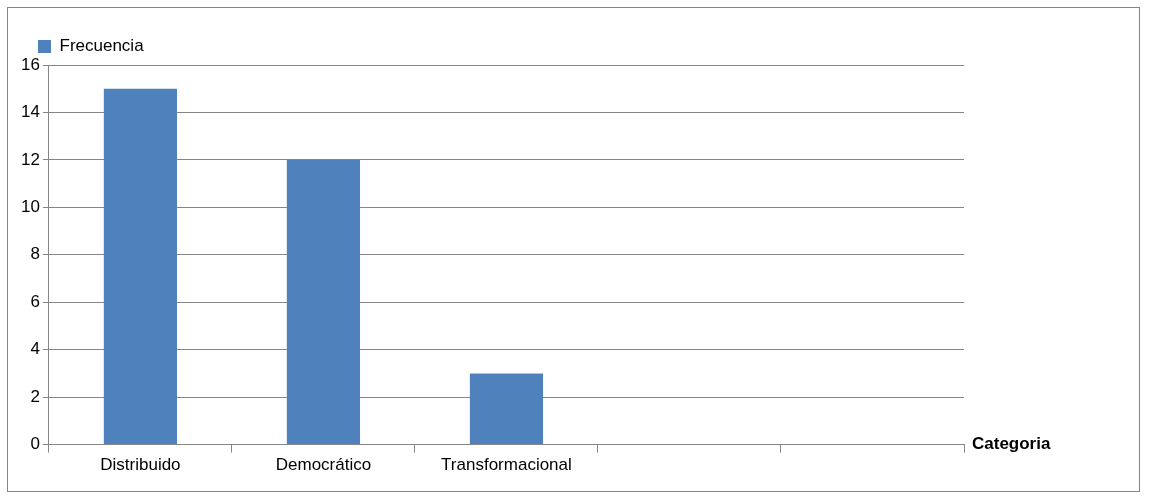  What do you see at coordinates (506, 465) in the screenshot?
I see `x-tick-label: Transformacional` at bounding box center [506, 465].